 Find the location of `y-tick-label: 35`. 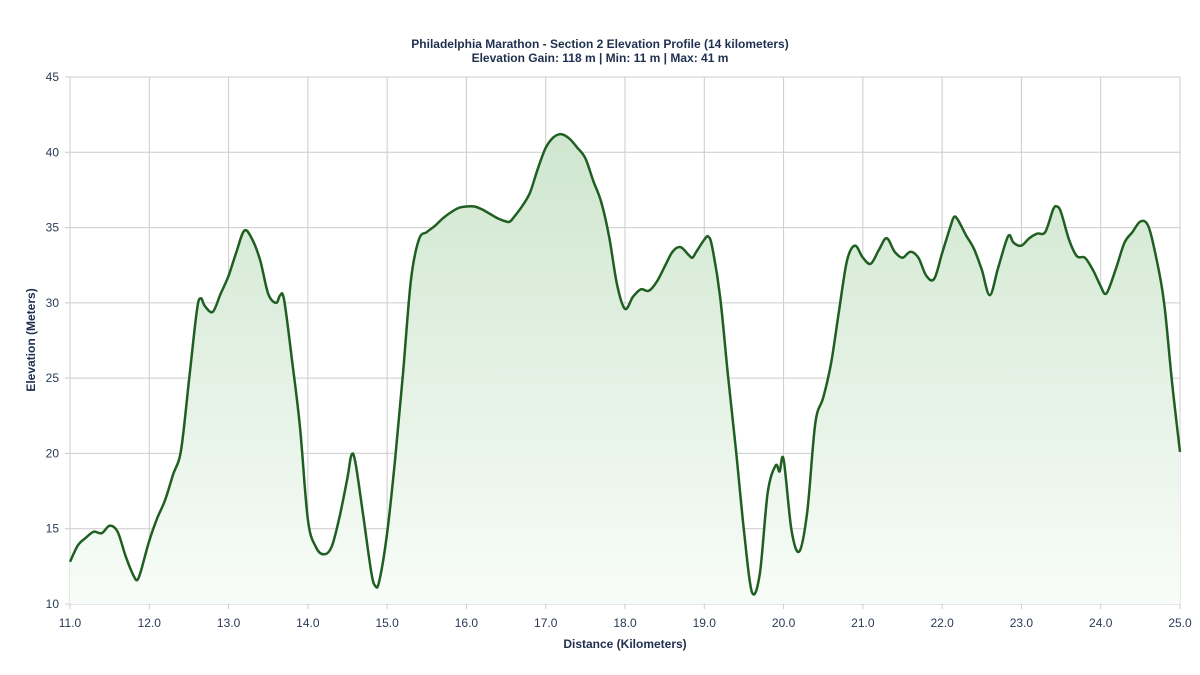

y-tick-label: 35 is located at coordinates (53, 228).